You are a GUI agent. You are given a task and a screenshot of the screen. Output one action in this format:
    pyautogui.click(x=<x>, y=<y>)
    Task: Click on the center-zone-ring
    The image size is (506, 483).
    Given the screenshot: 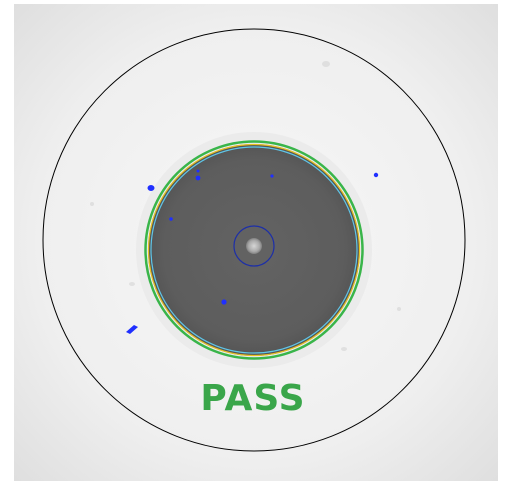 What is the action you would take?
    pyautogui.click(x=254, y=246)
    